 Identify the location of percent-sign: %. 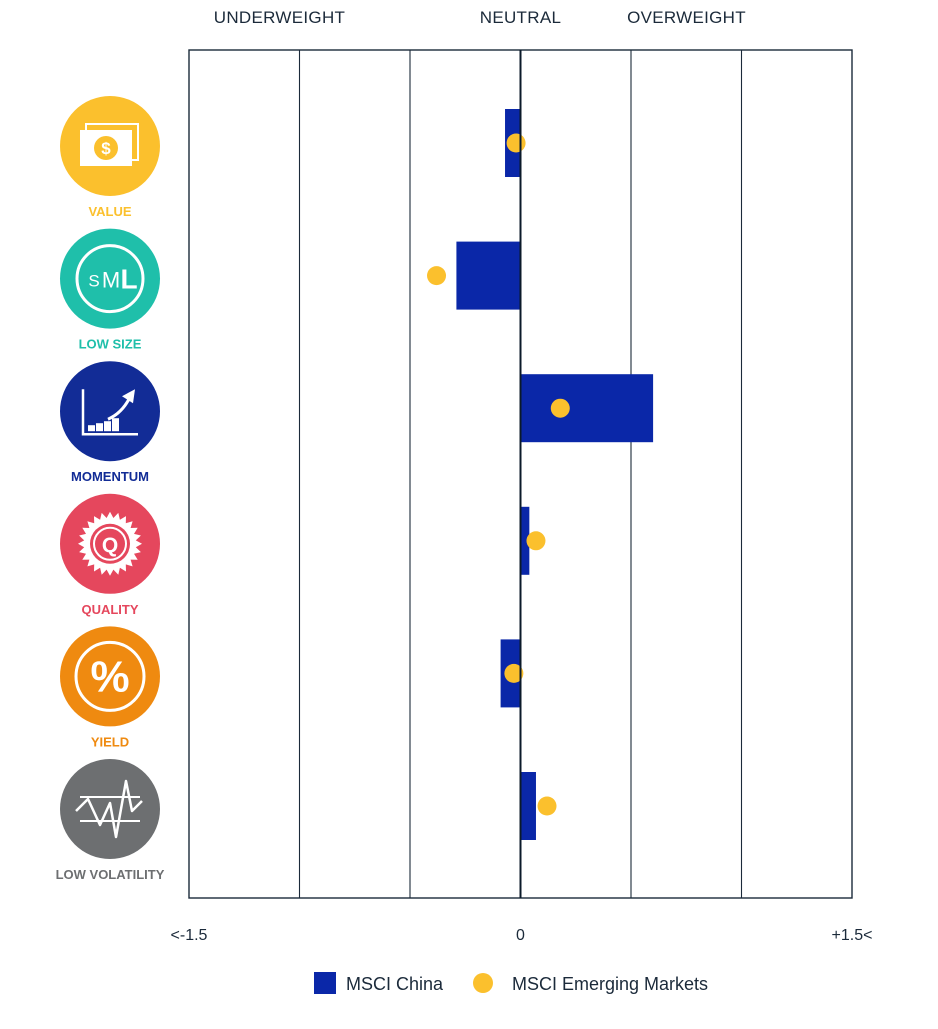
(109, 676).